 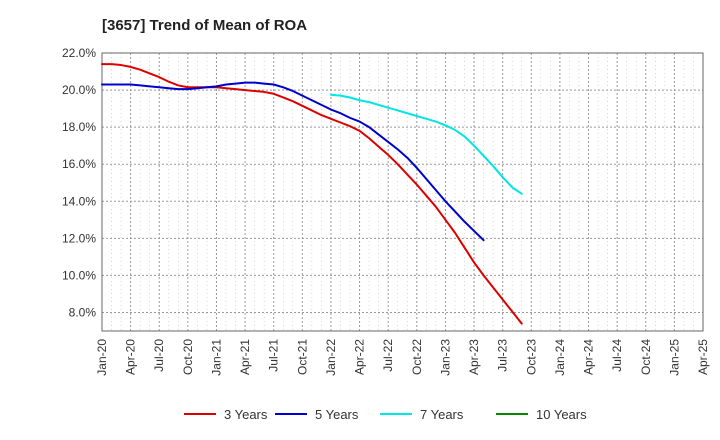 What do you see at coordinates (102, 357) in the screenshot?
I see `x-tick-label: Jan-20` at bounding box center [102, 357].